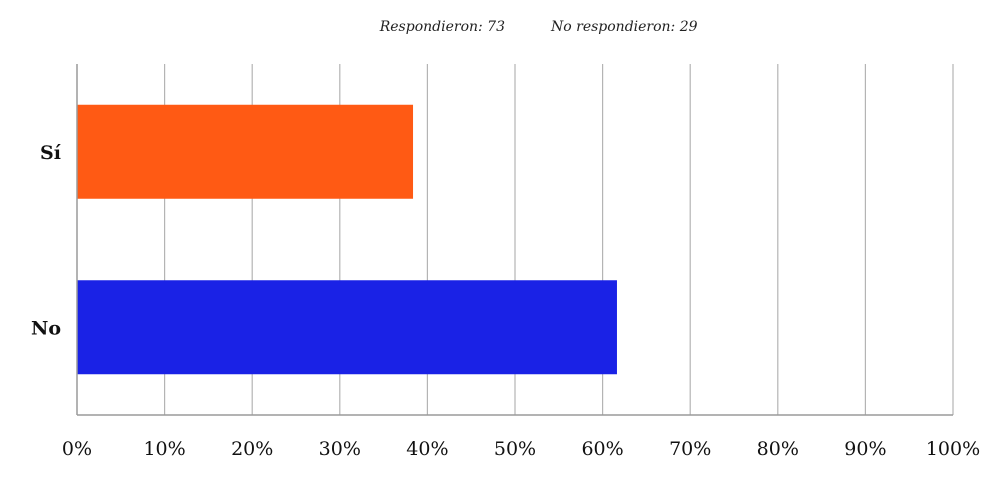 The width and height of the screenshot is (1004, 480). Describe the element at coordinates (427, 449) in the screenshot. I see `x-tick-label: 40%` at that location.